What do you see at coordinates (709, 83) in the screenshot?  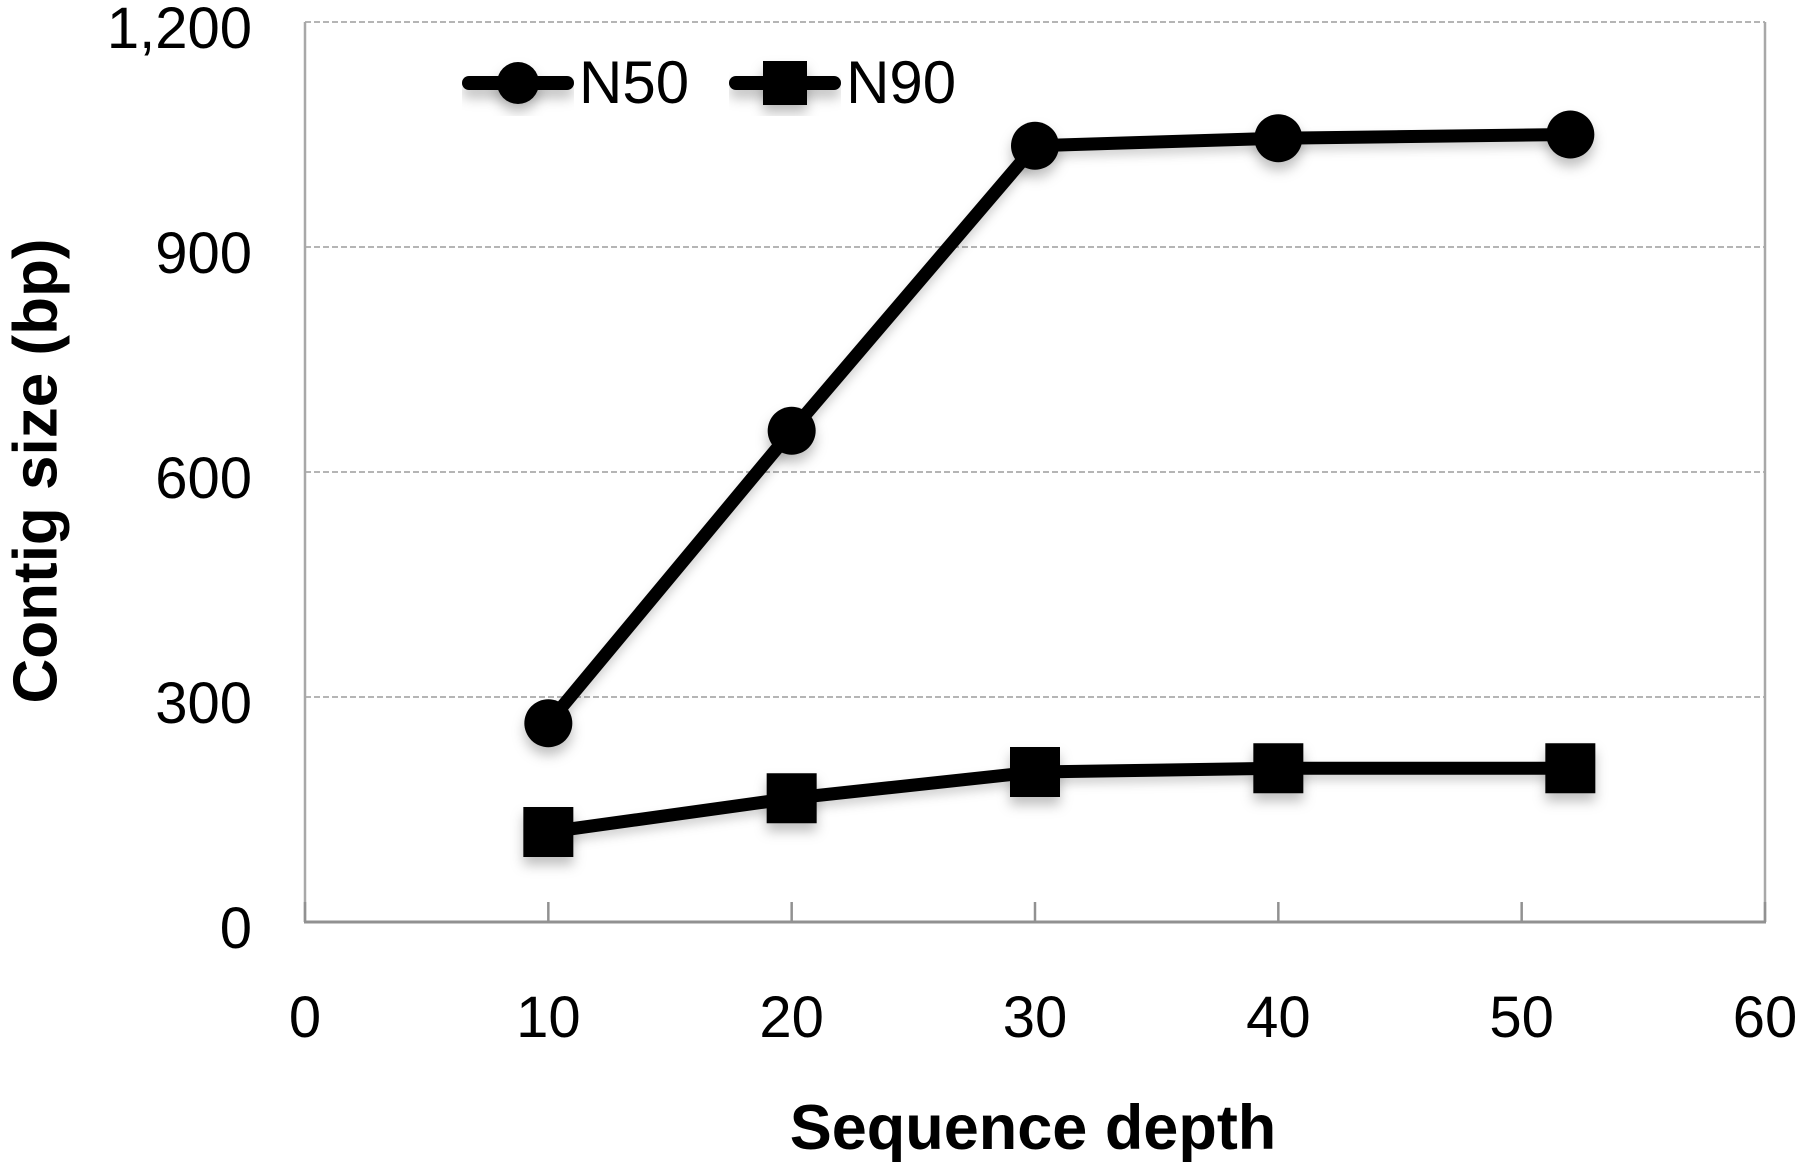 I see `legend: N50 N90` at bounding box center [709, 83].